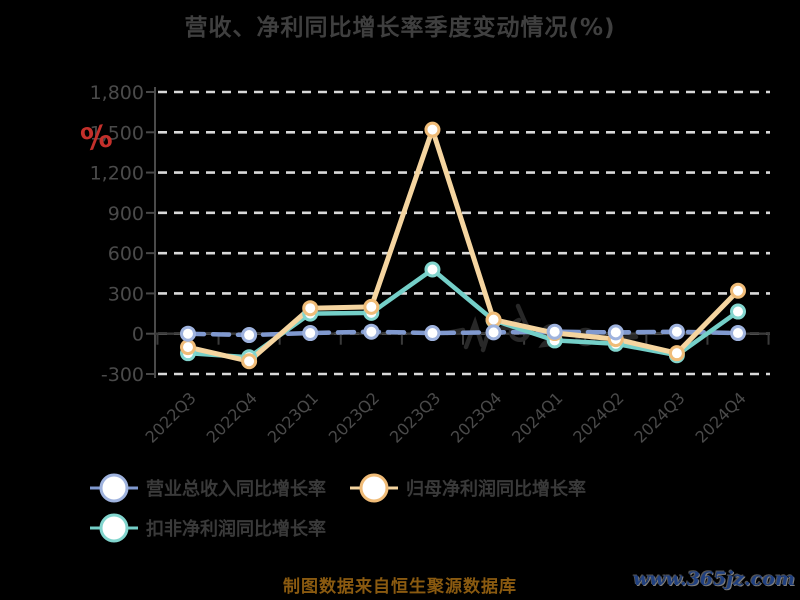 The image size is (800, 600). I want to click on legend: 营业总收入同比增长率 归母净利润同比增长率 扣非净利润同比增长率, so click(337, 508).